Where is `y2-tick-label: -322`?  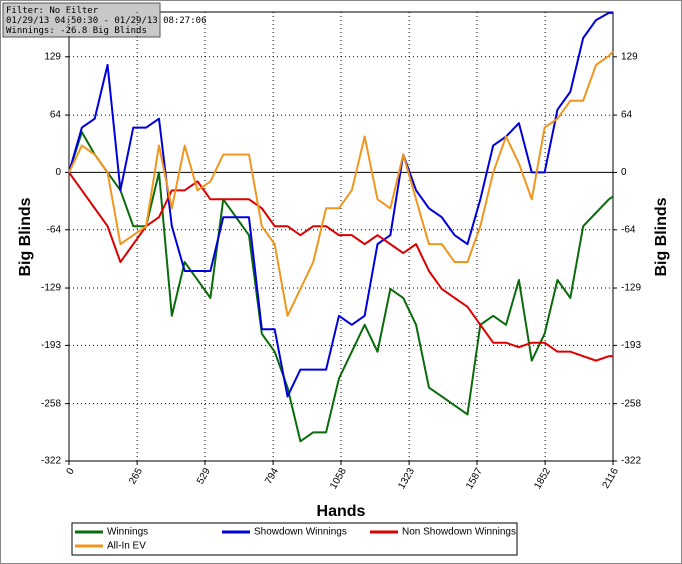 y2-tick-label: -322 is located at coordinates (631, 461).